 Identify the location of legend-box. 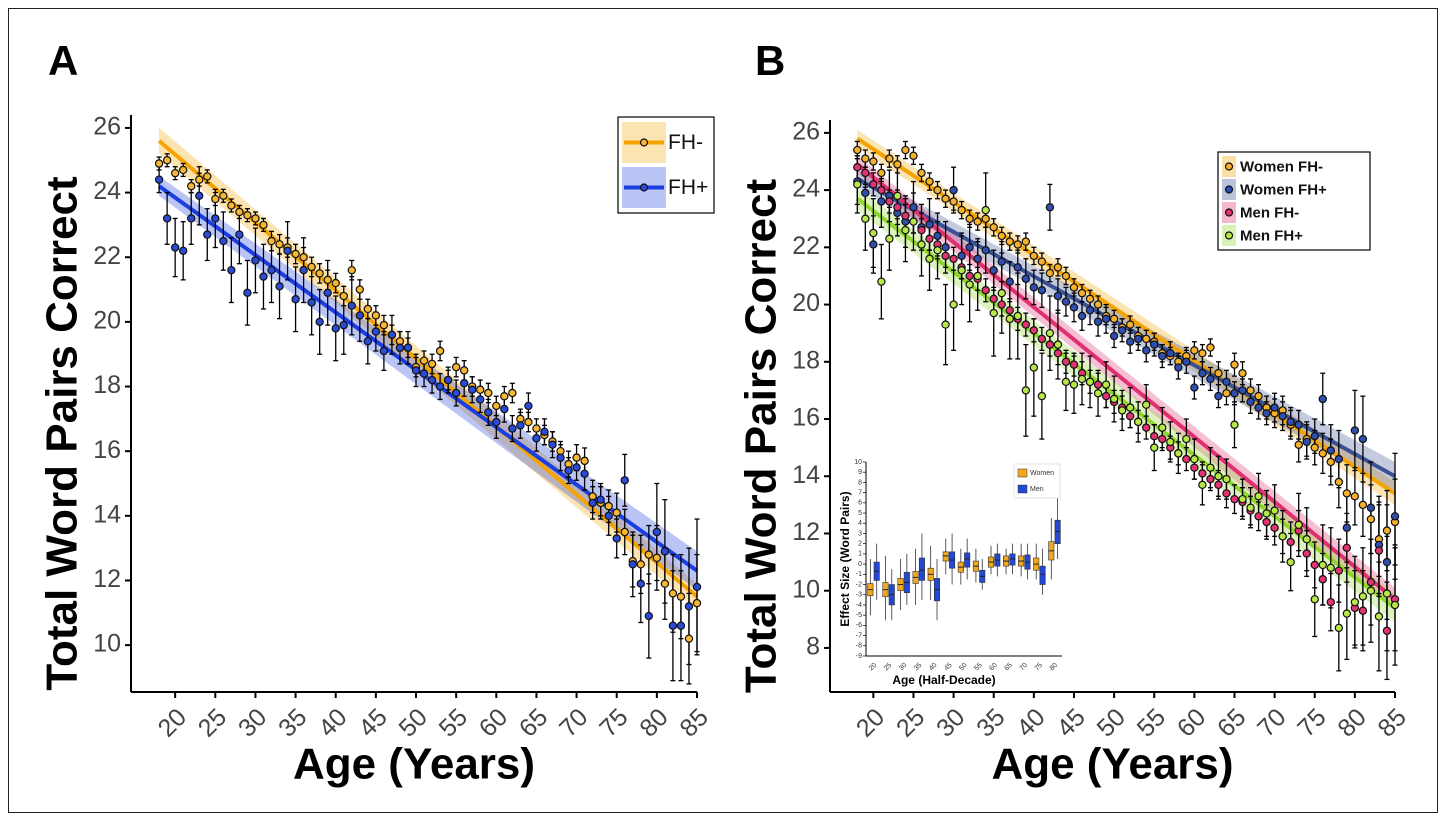
(666, 165).